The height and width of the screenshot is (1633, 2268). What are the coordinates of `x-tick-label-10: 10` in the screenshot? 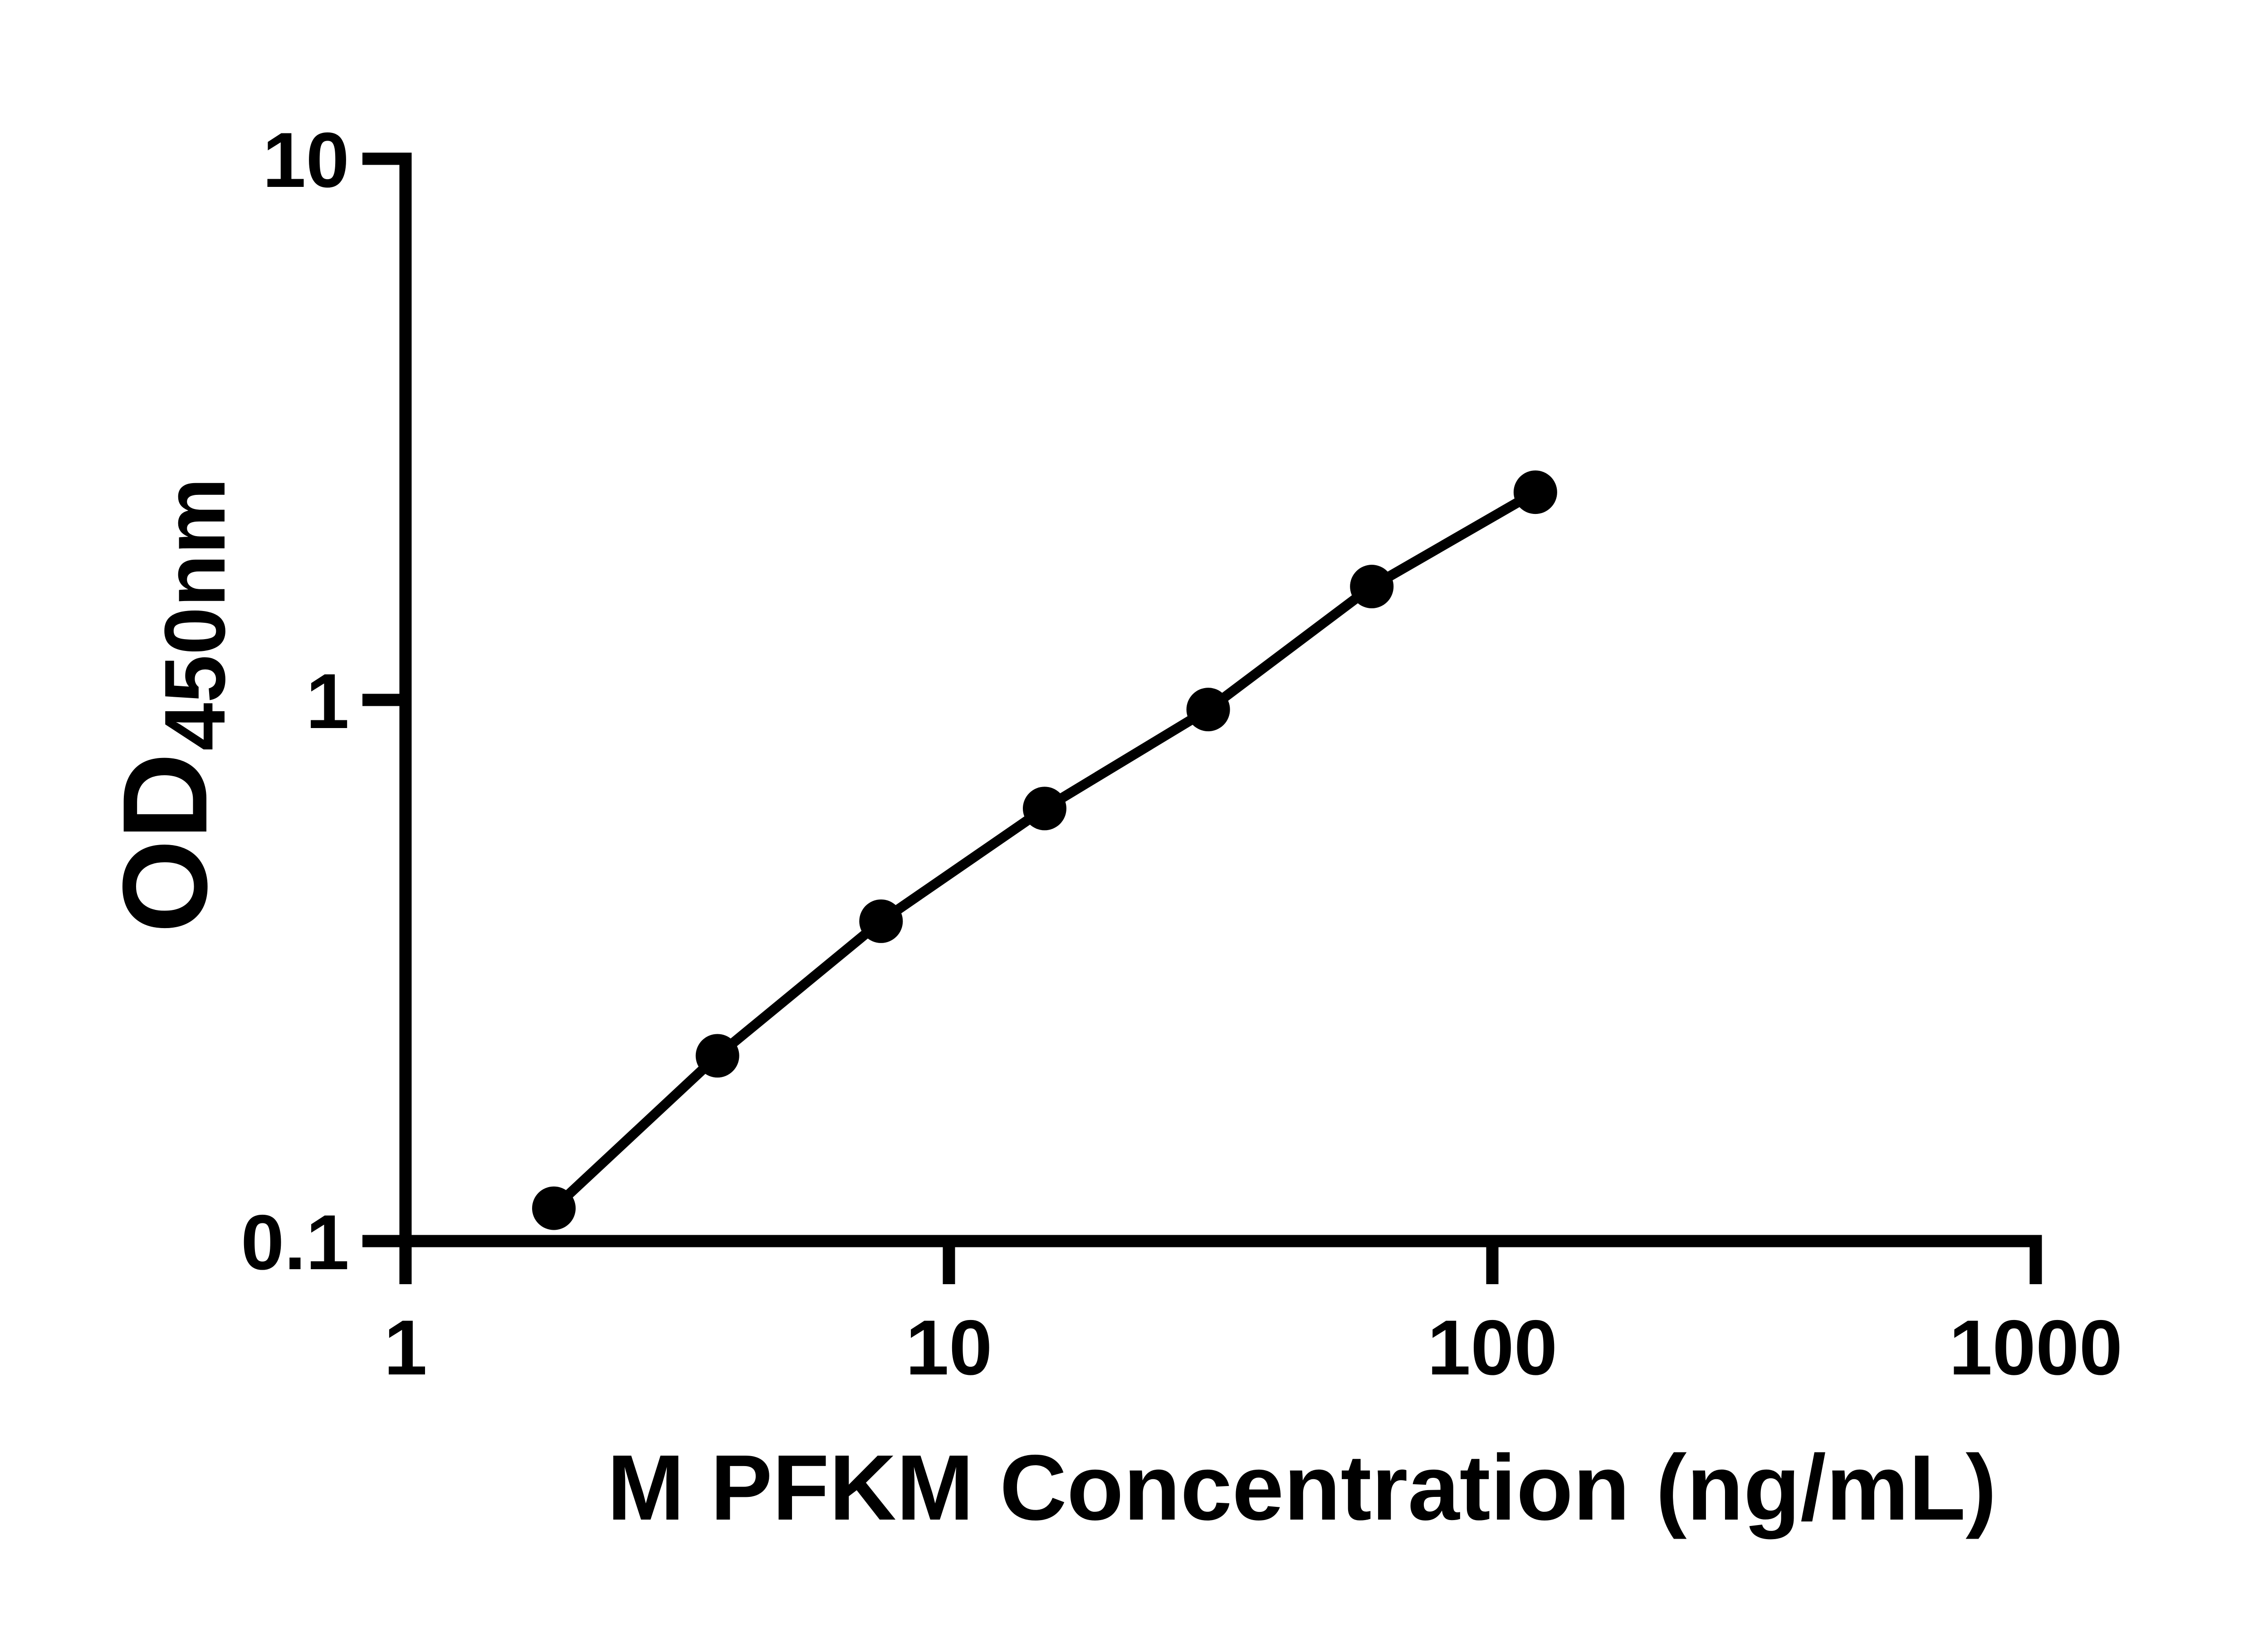 It's located at (948, 1347).